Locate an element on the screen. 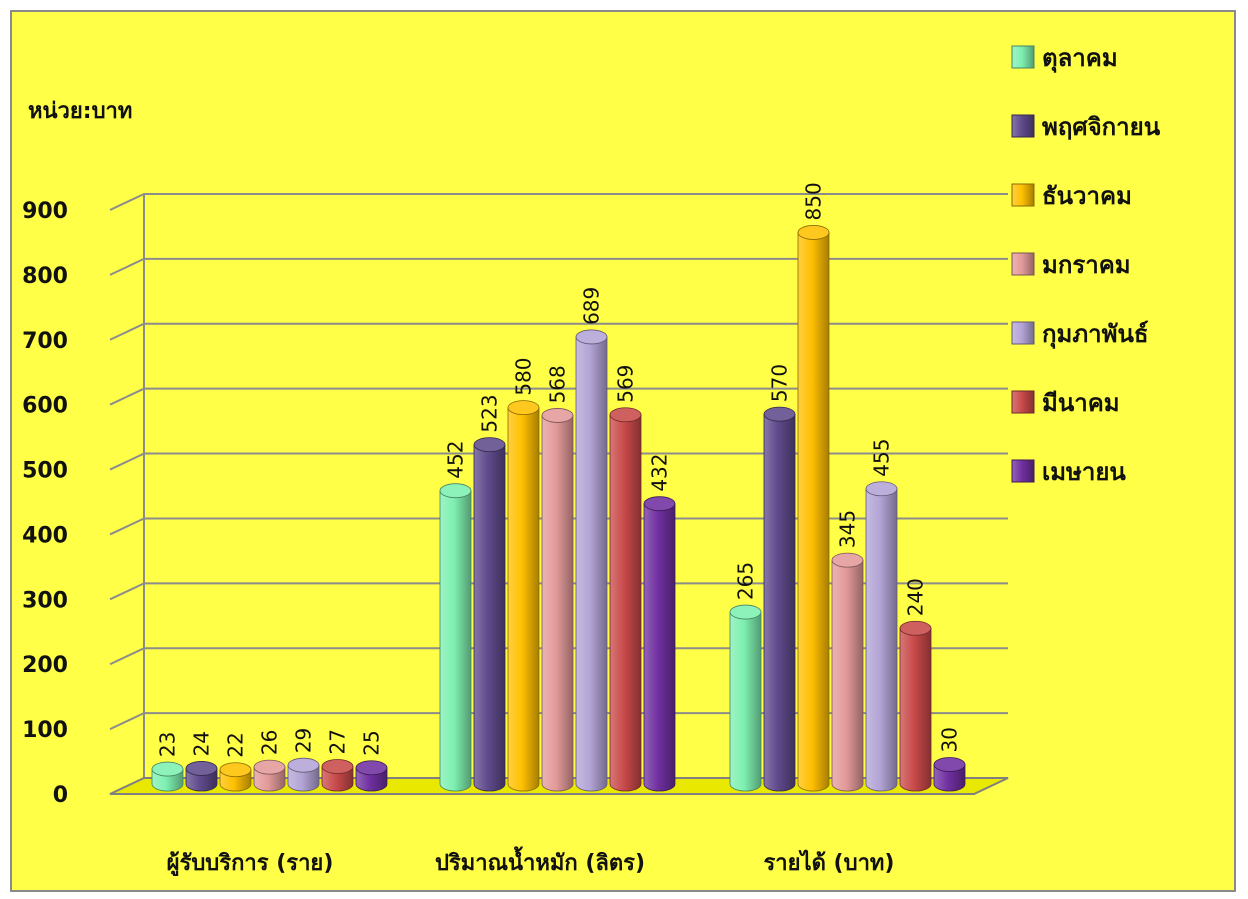 Image resolution: width=1248 pixels, height=899 pixels. legend-item: เมษายน is located at coordinates (1068, 472).